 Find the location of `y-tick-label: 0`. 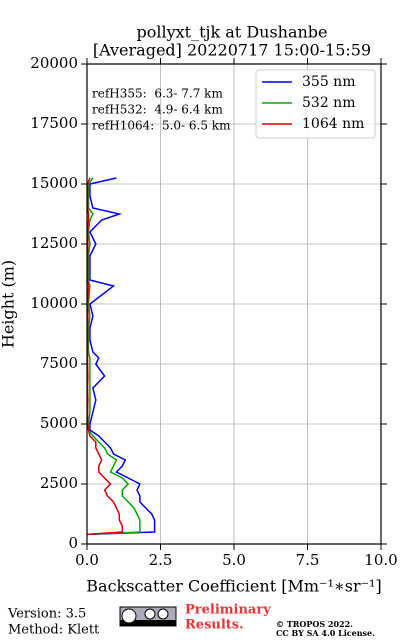

y-tick-label: 0 is located at coordinates (73, 543).